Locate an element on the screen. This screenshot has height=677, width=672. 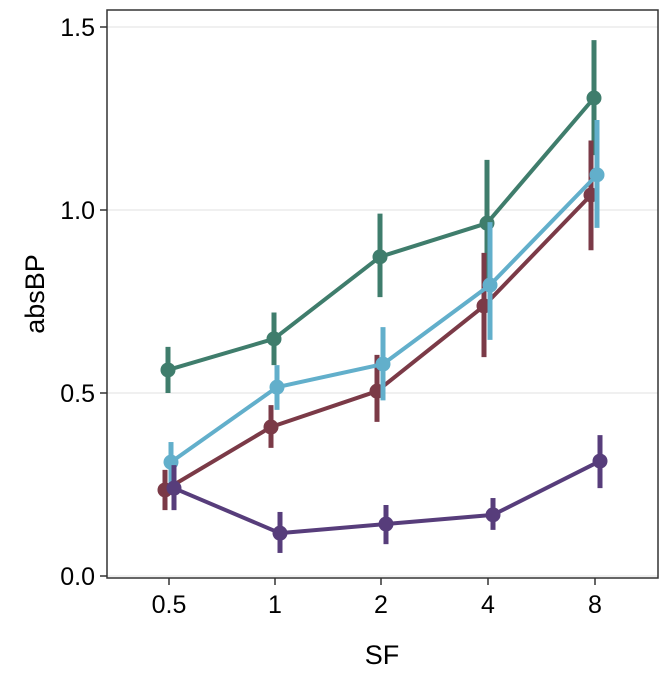
x-axis: 0.5 1 2 4 8 is located at coordinates (377, 598).